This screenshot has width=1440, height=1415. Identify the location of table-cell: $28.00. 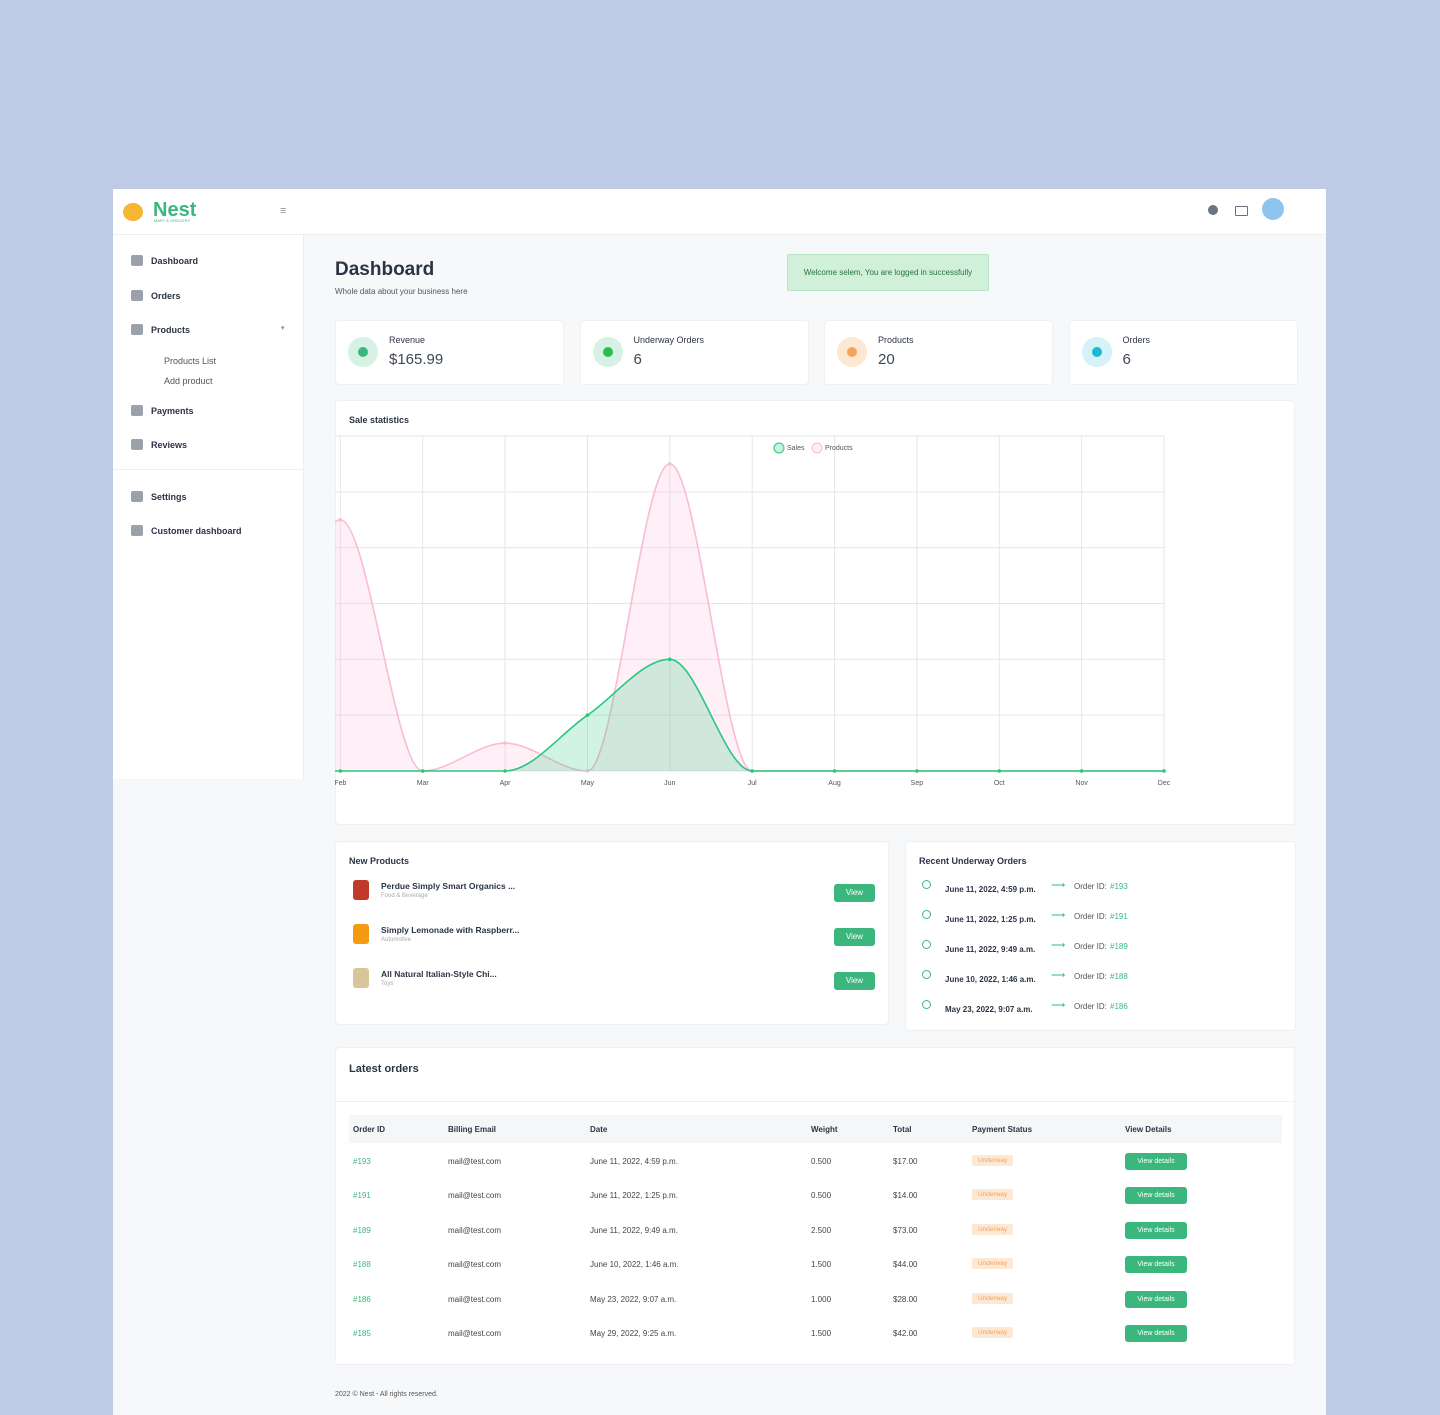
(905, 1299).